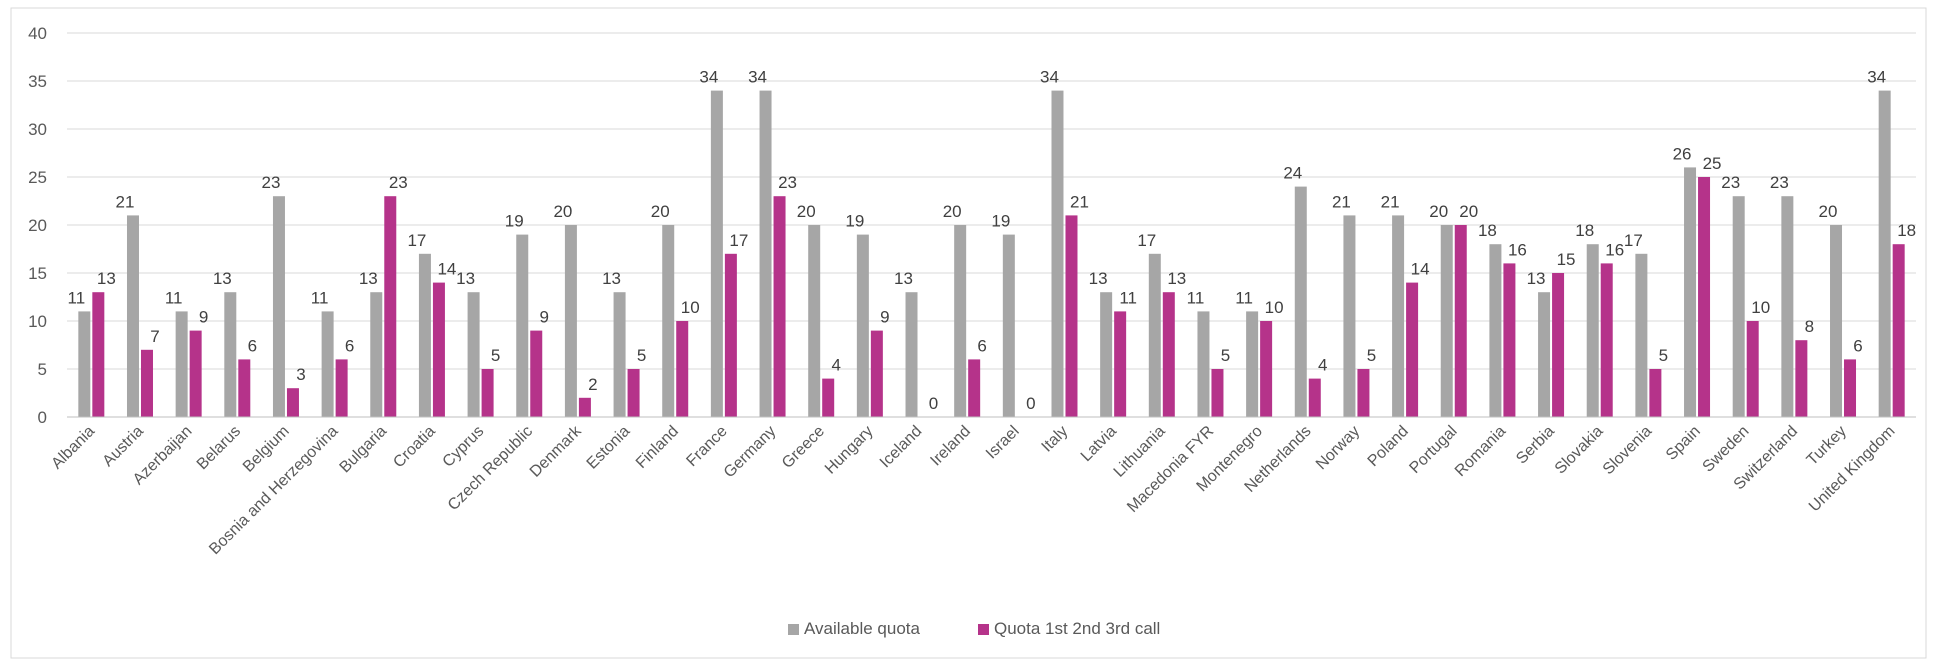  What do you see at coordinates (1857, 345) in the screenshot?
I see `data-label-quota-calls-turkey: 6` at bounding box center [1857, 345].